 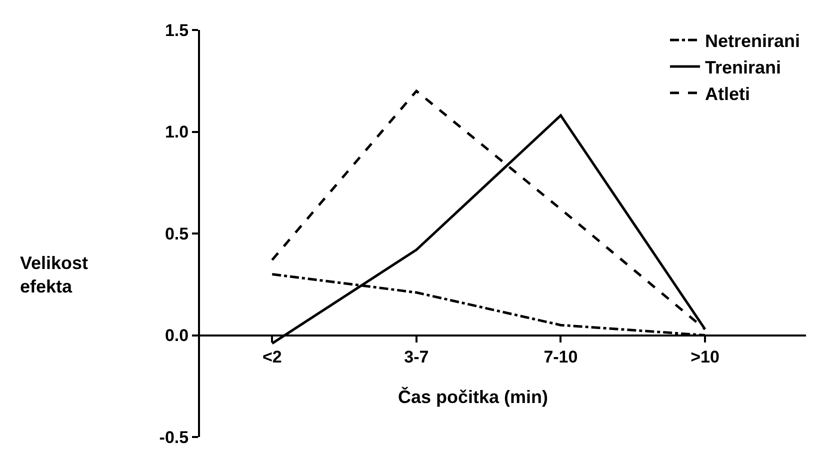 What do you see at coordinates (416, 357) in the screenshot?
I see `x-tick-label: 3-7` at bounding box center [416, 357].